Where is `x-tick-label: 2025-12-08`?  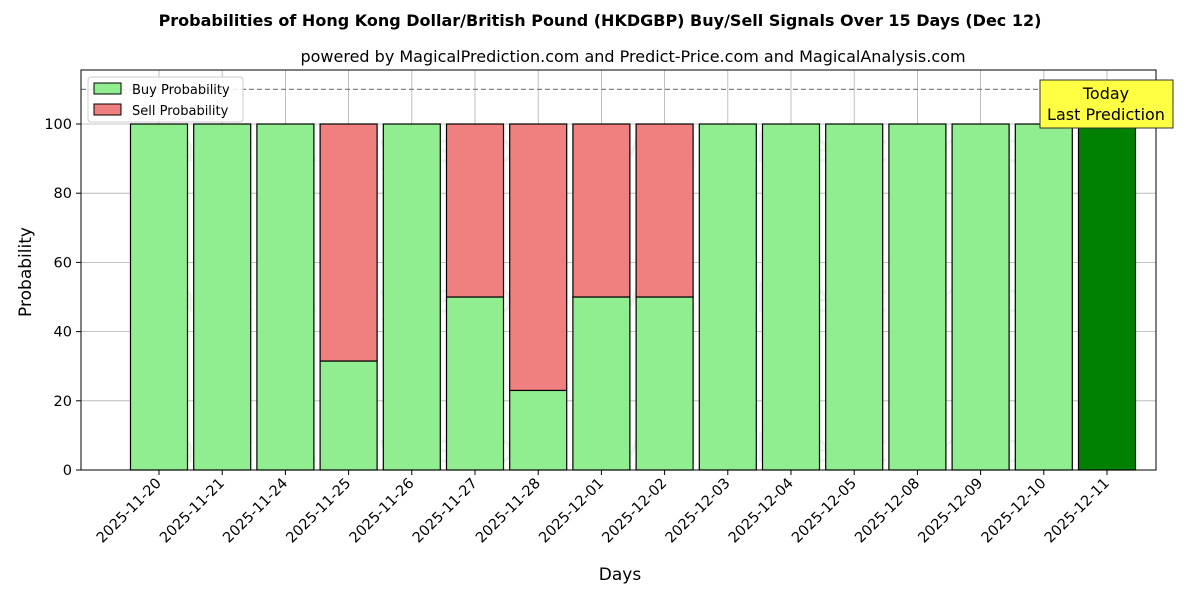 x-tick-label: 2025-12-08 is located at coordinates (887, 511).